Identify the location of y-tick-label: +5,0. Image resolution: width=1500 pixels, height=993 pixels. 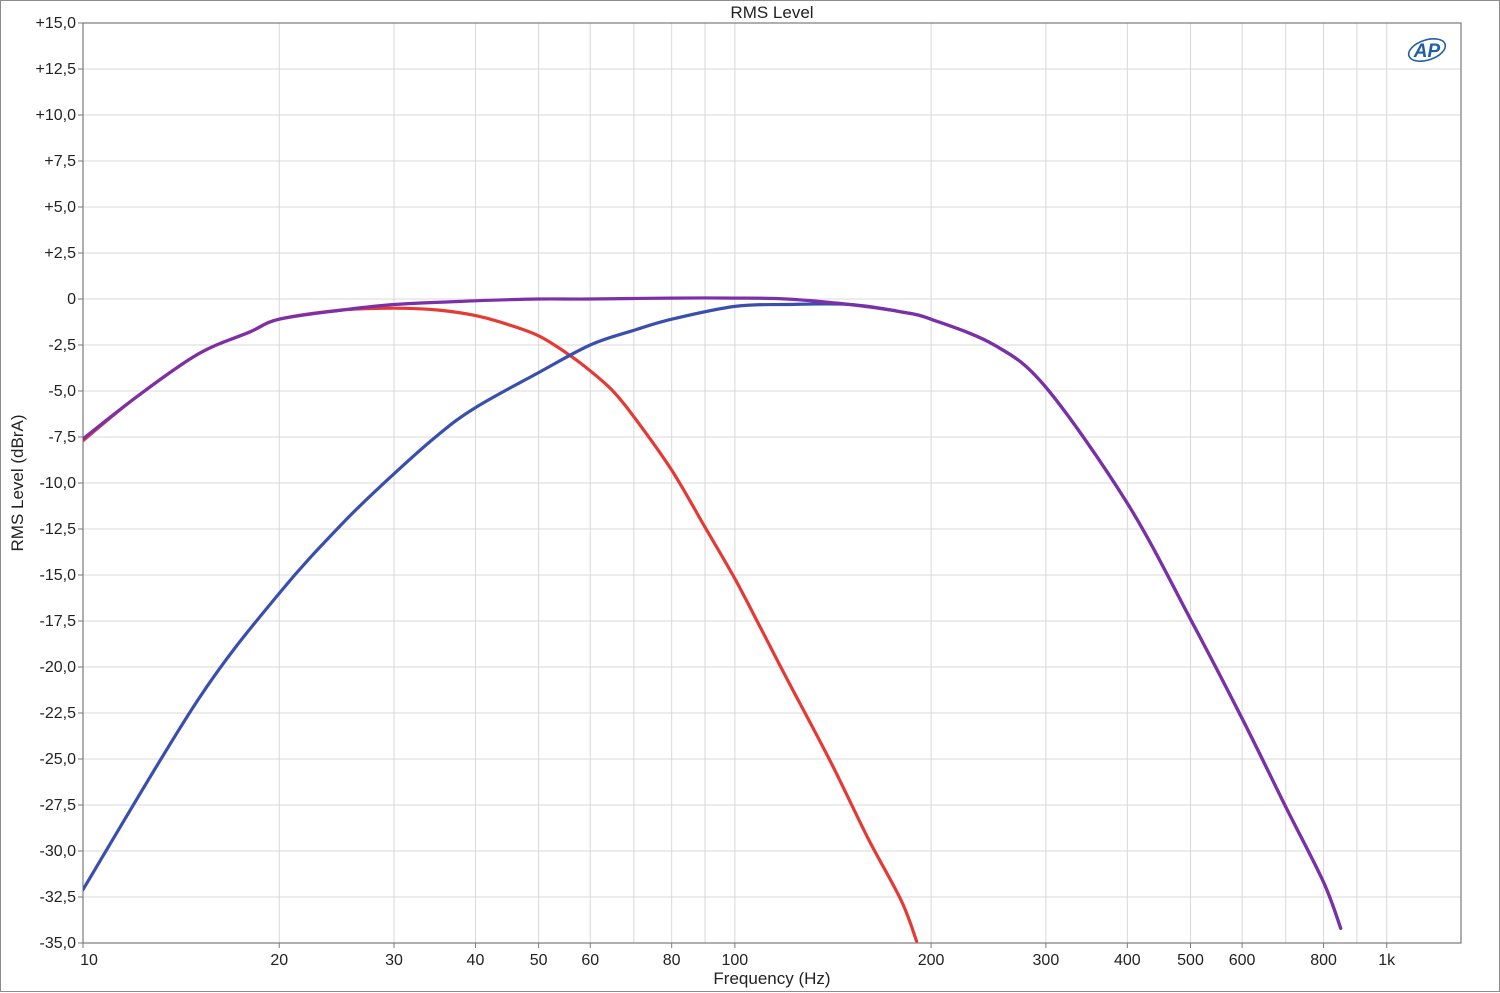
(60, 207).